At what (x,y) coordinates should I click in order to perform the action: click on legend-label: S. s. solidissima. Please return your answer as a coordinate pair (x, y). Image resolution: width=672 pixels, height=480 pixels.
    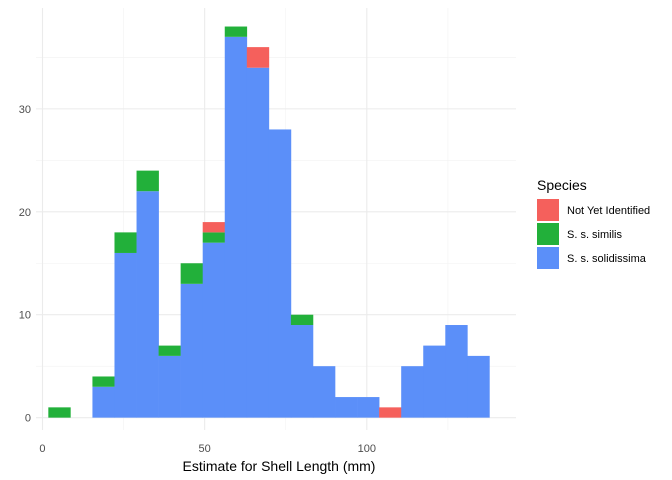
    Looking at the image, I should click on (607, 259).